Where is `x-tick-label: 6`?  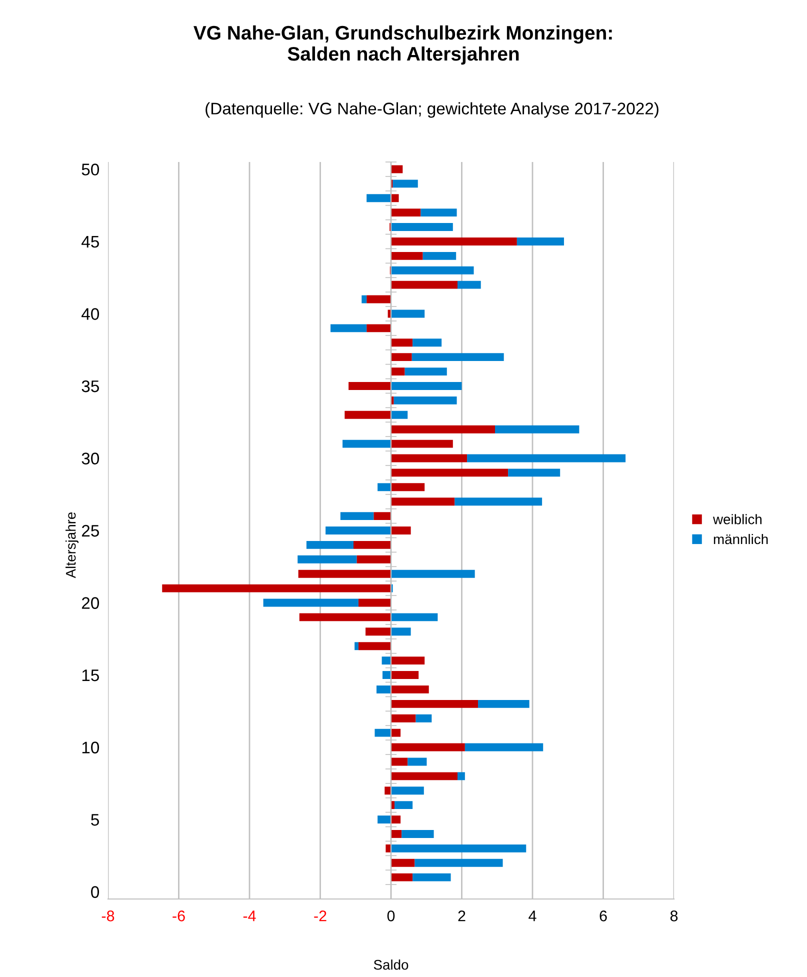 x-tick-label: 6 is located at coordinates (603, 916).